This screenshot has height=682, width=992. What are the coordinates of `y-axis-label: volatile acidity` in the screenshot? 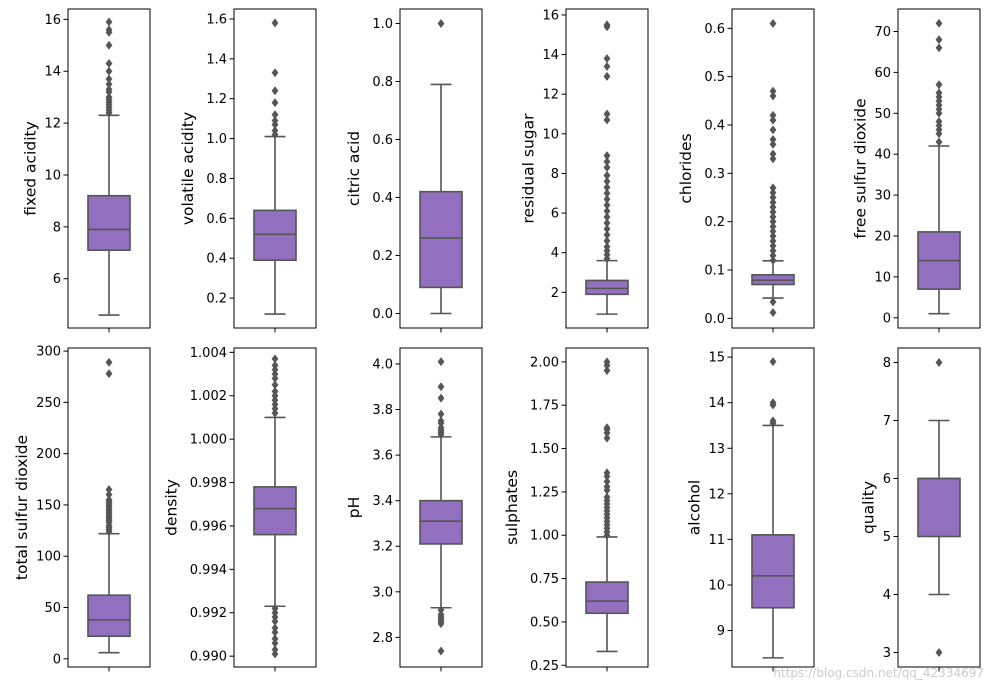 It's located at (188, 168).